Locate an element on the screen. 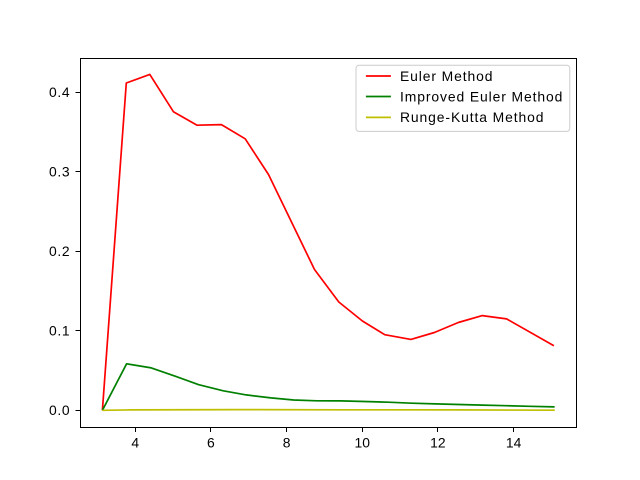 Image resolution: width=640 pixels, height=480 pixels. svg-text: 10 is located at coordinates (362, 443).